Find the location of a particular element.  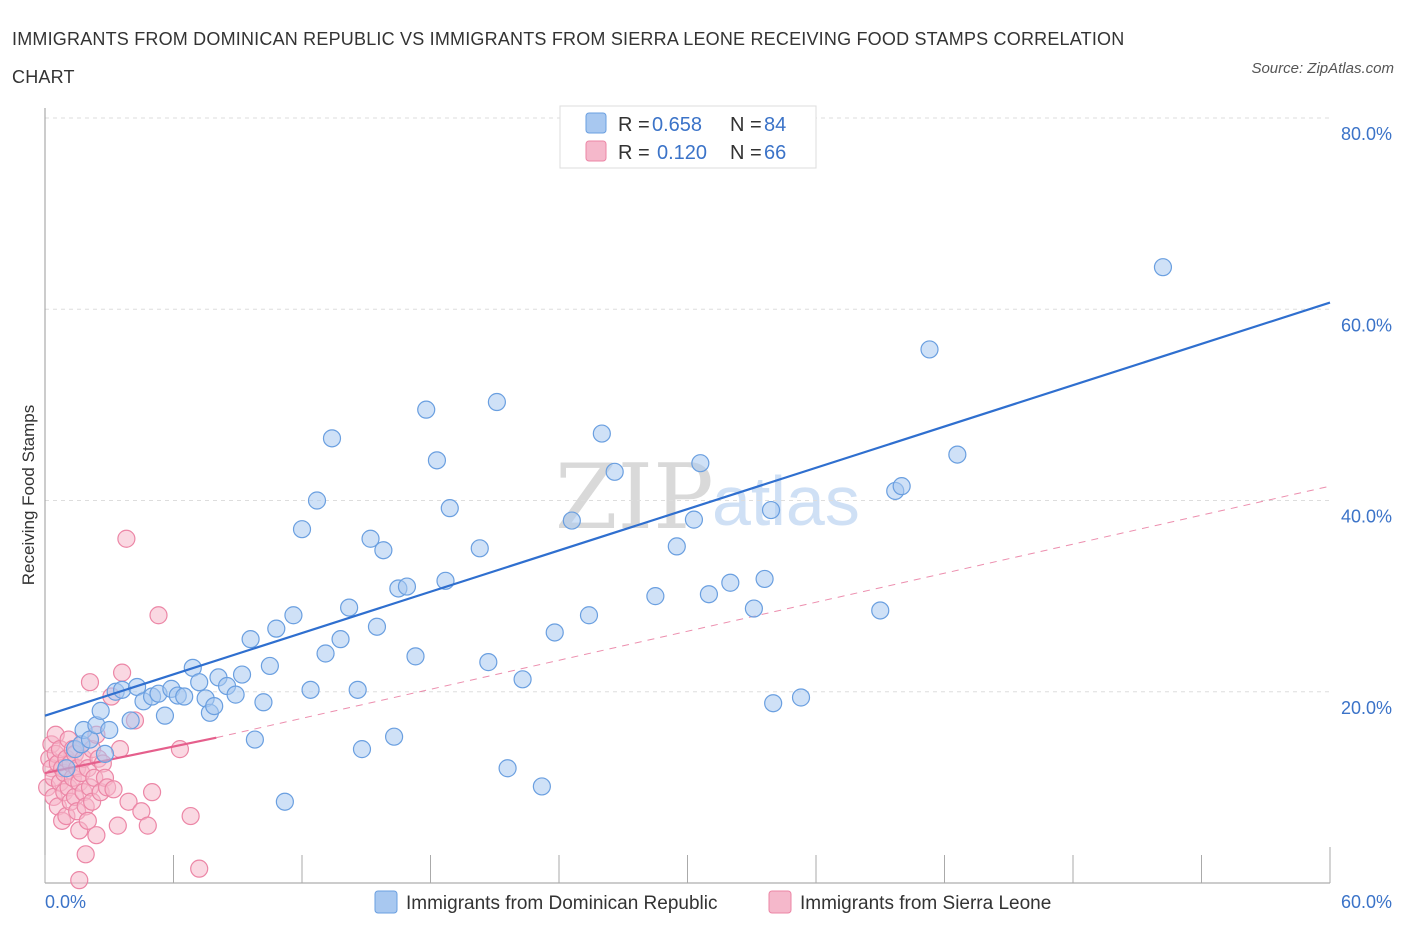

legend-r-label-1: R = is located at coordinates (634, 125).